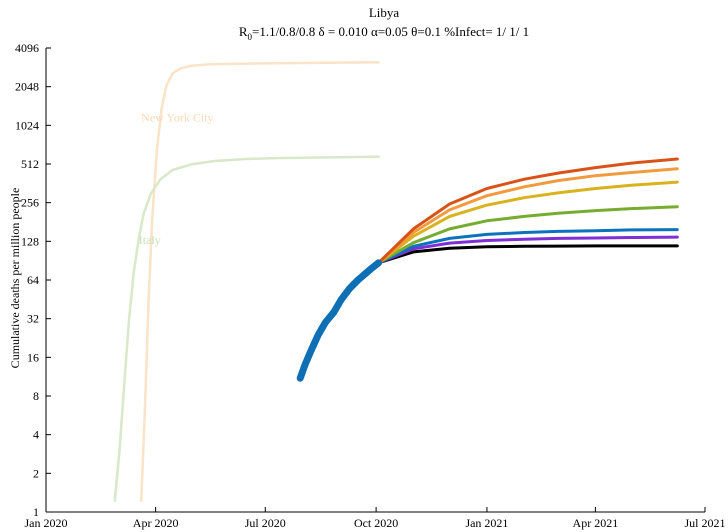 Image resolution: width=728 pixels, height=532 pixels. Describe the element at coordinates (33, 319) in the screenshot. I see `y-tick-label: 32` at that location.